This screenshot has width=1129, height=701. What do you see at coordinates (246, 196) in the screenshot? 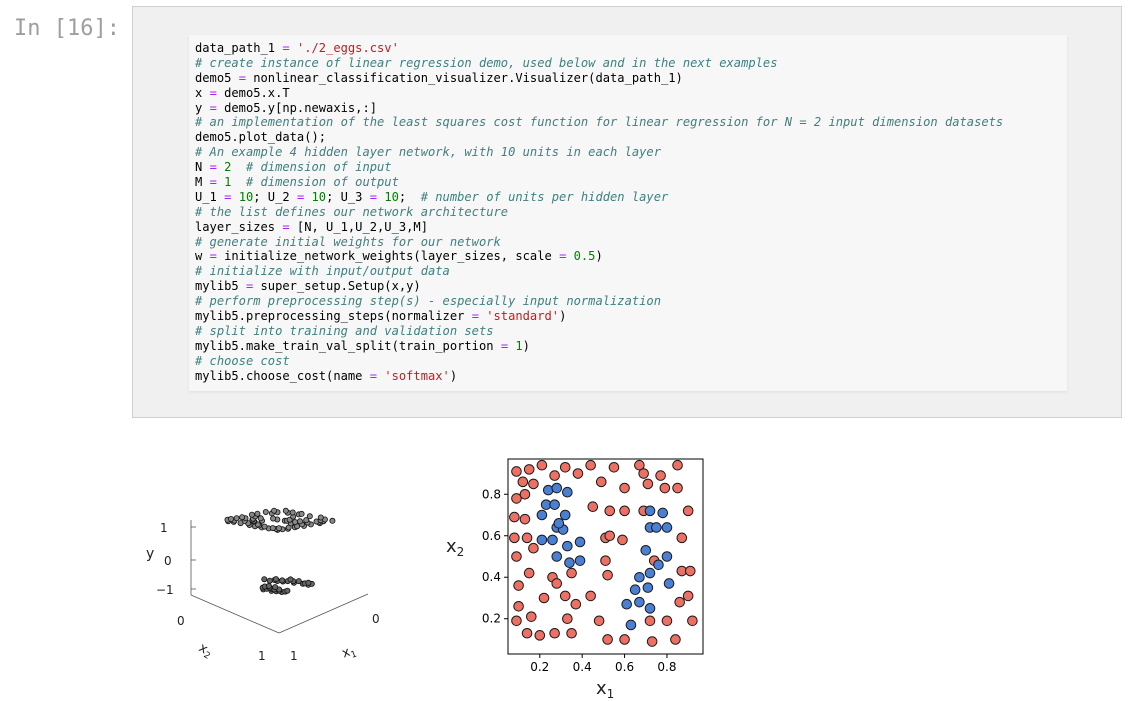
I see `code-token: 10` at bounding box center [246, 196].